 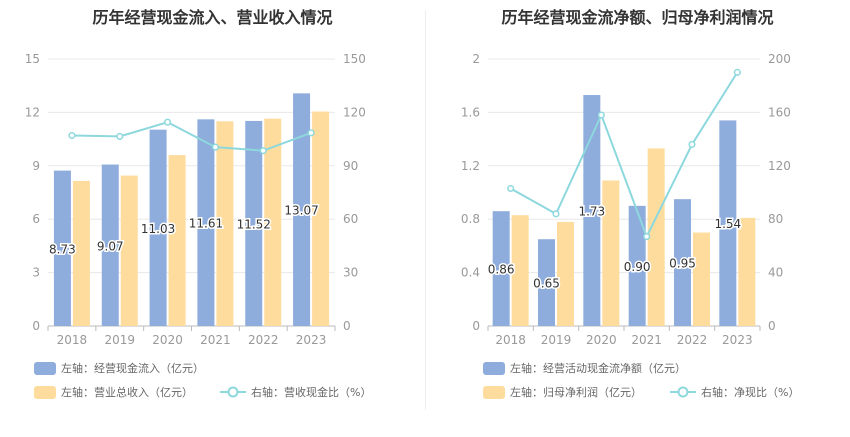 What do you see at coordinates (779, 112) in the screenshot?
I see `y-tick-label-right: 160` at bounding box center [779, 112].